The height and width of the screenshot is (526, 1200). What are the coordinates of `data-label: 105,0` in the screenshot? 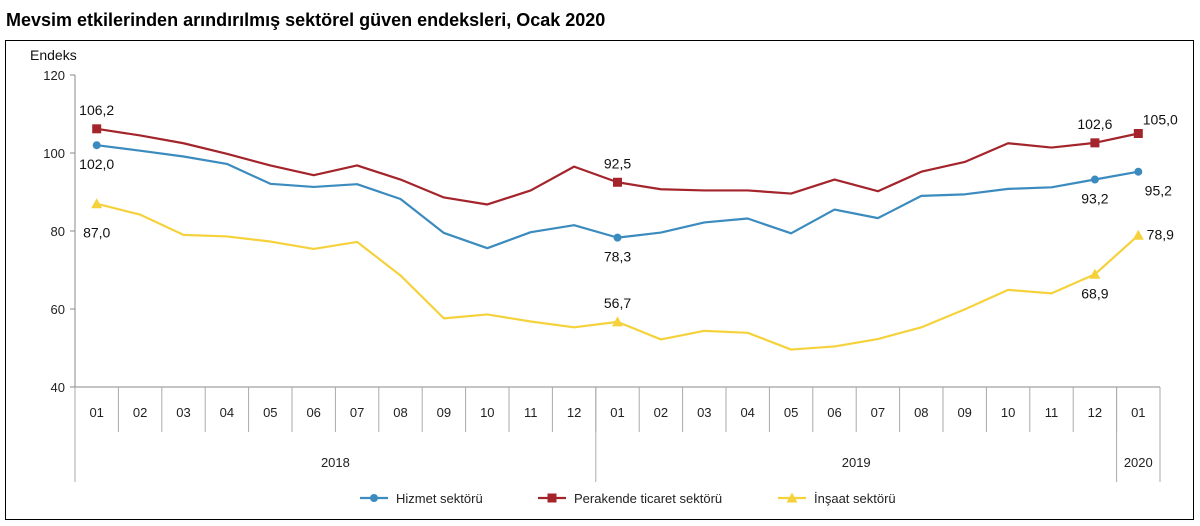 It's located at (1160, 120).